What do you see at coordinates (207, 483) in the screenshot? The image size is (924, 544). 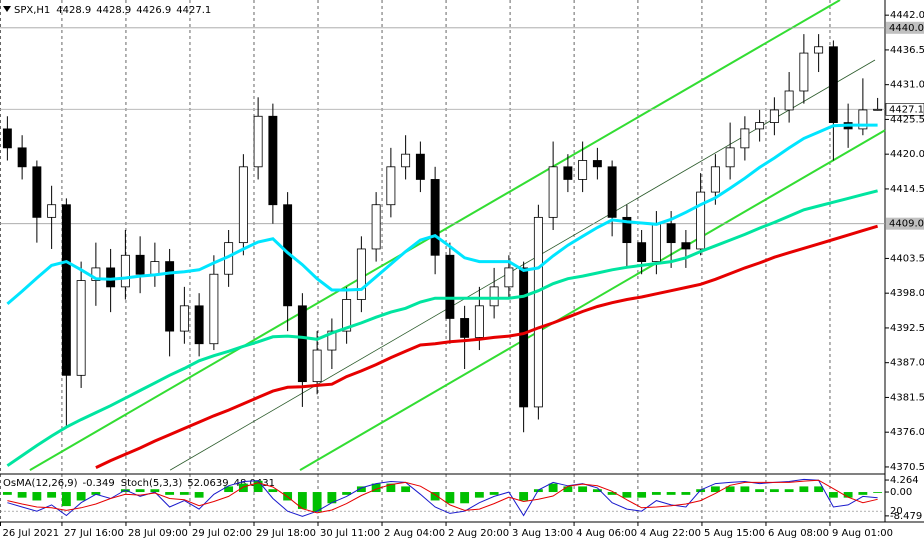 I see `indicator-value: 52.0639` at bounding box center [207, 483].